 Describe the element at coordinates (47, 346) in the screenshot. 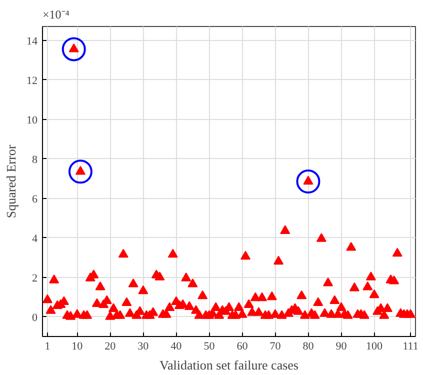

I see `x-tick-label: 1` at that location.